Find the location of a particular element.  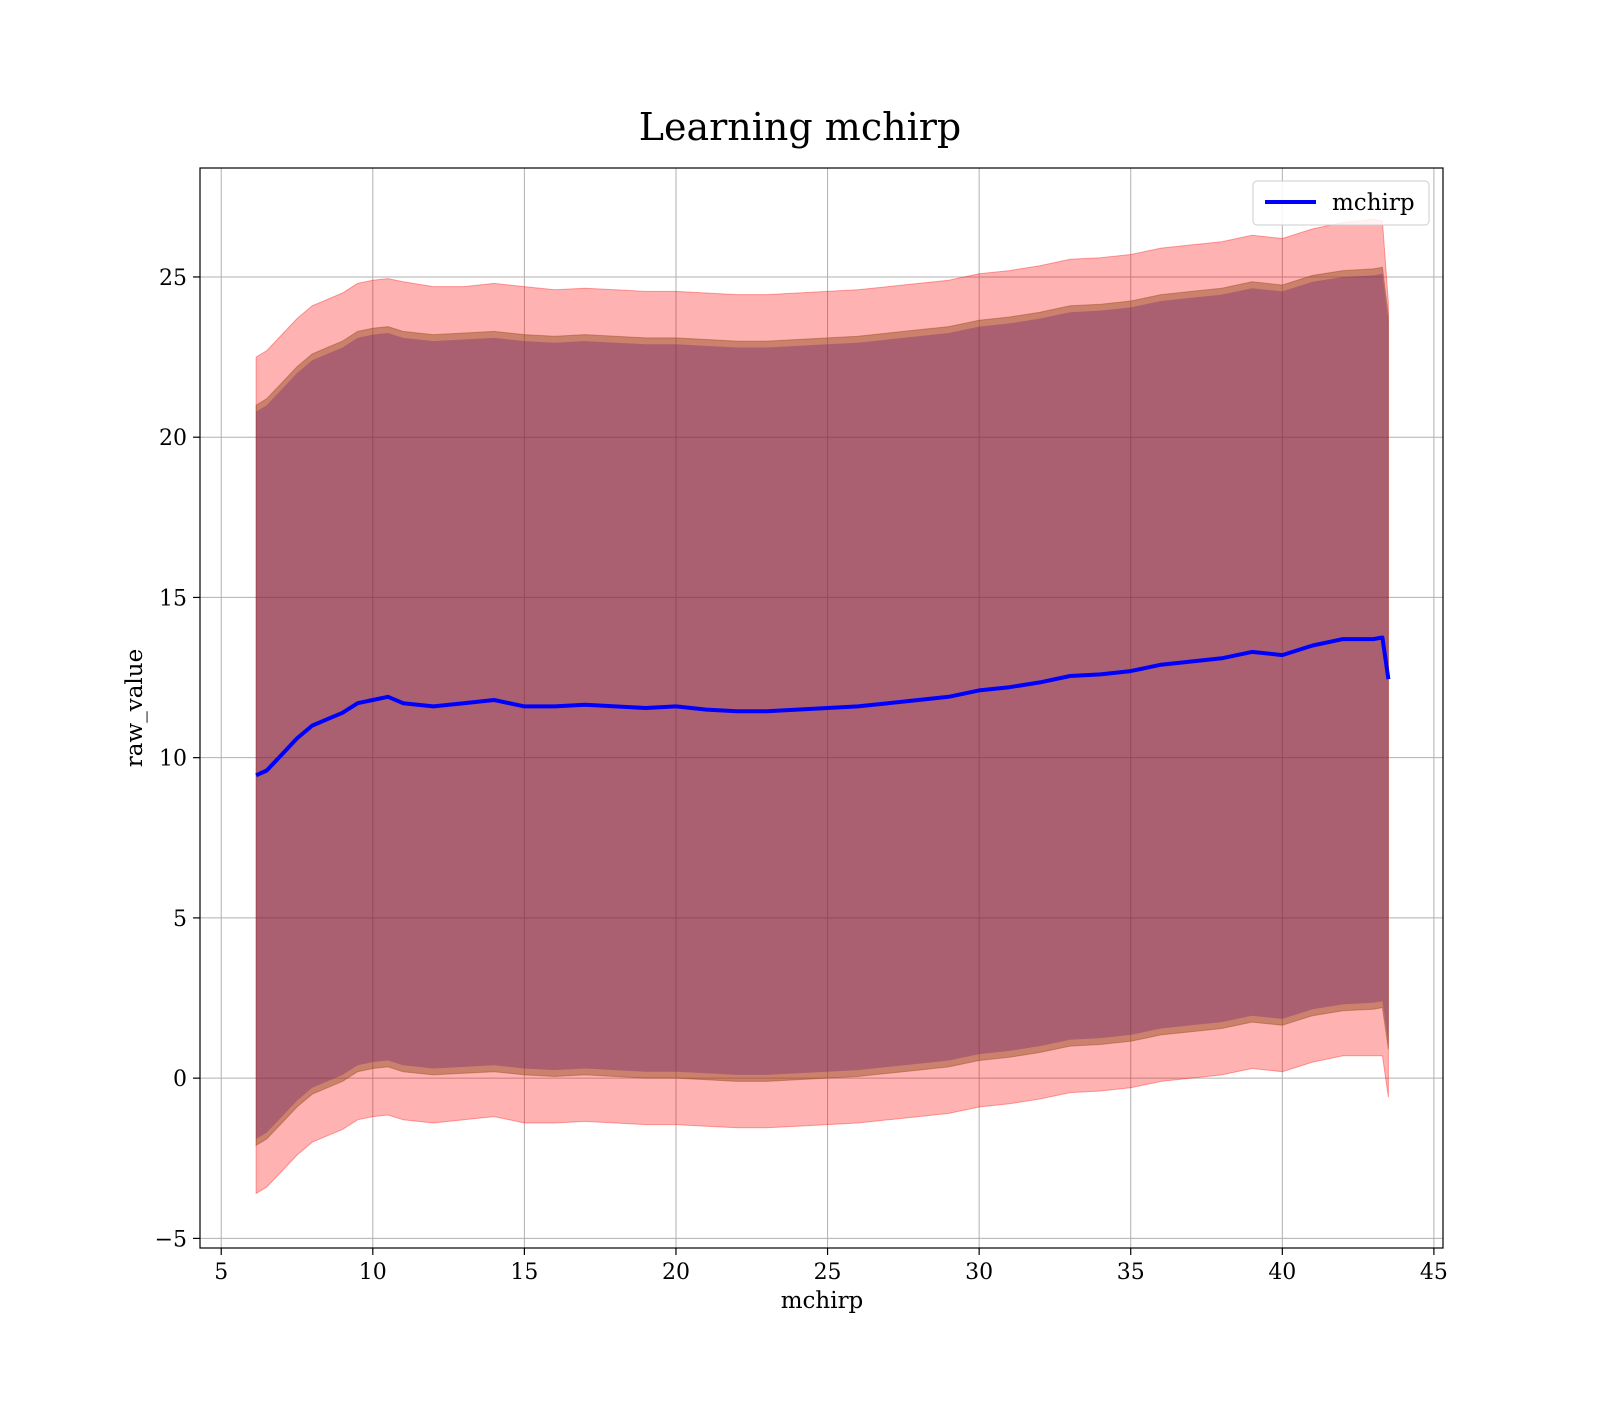

x-tick-label: 30 is located at coordinates (979, 1272).